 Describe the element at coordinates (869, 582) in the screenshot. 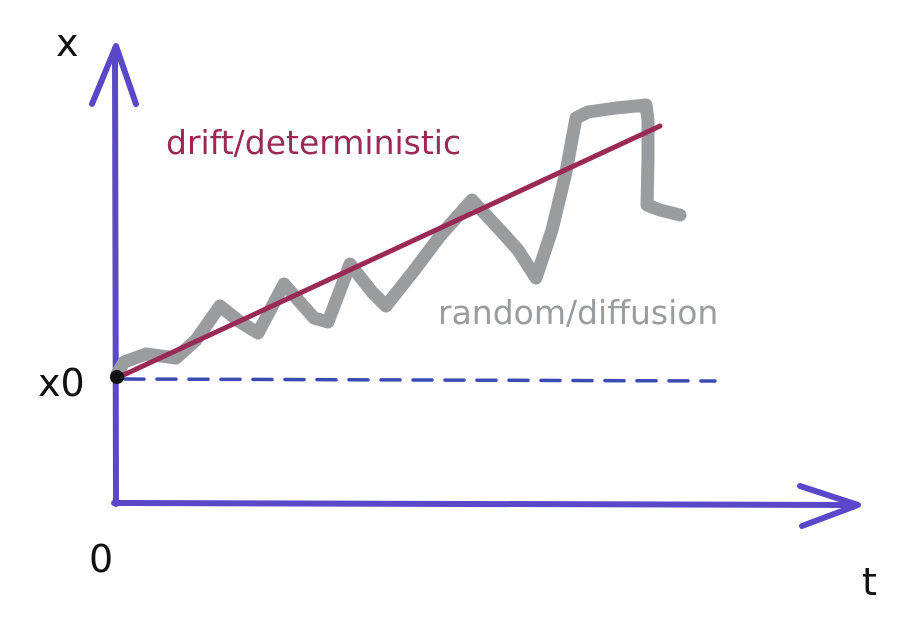

I see `x-axis-label: t` at that location.